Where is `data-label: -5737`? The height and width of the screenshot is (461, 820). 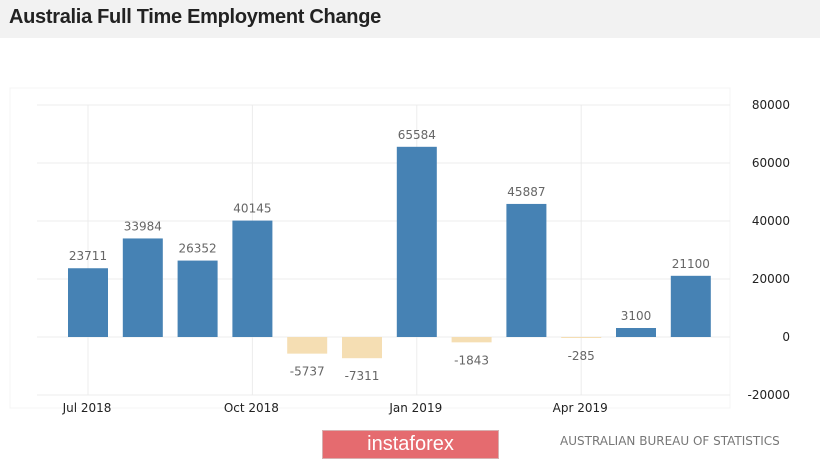
data-label: -5737 is located at coordinates (307, 372).